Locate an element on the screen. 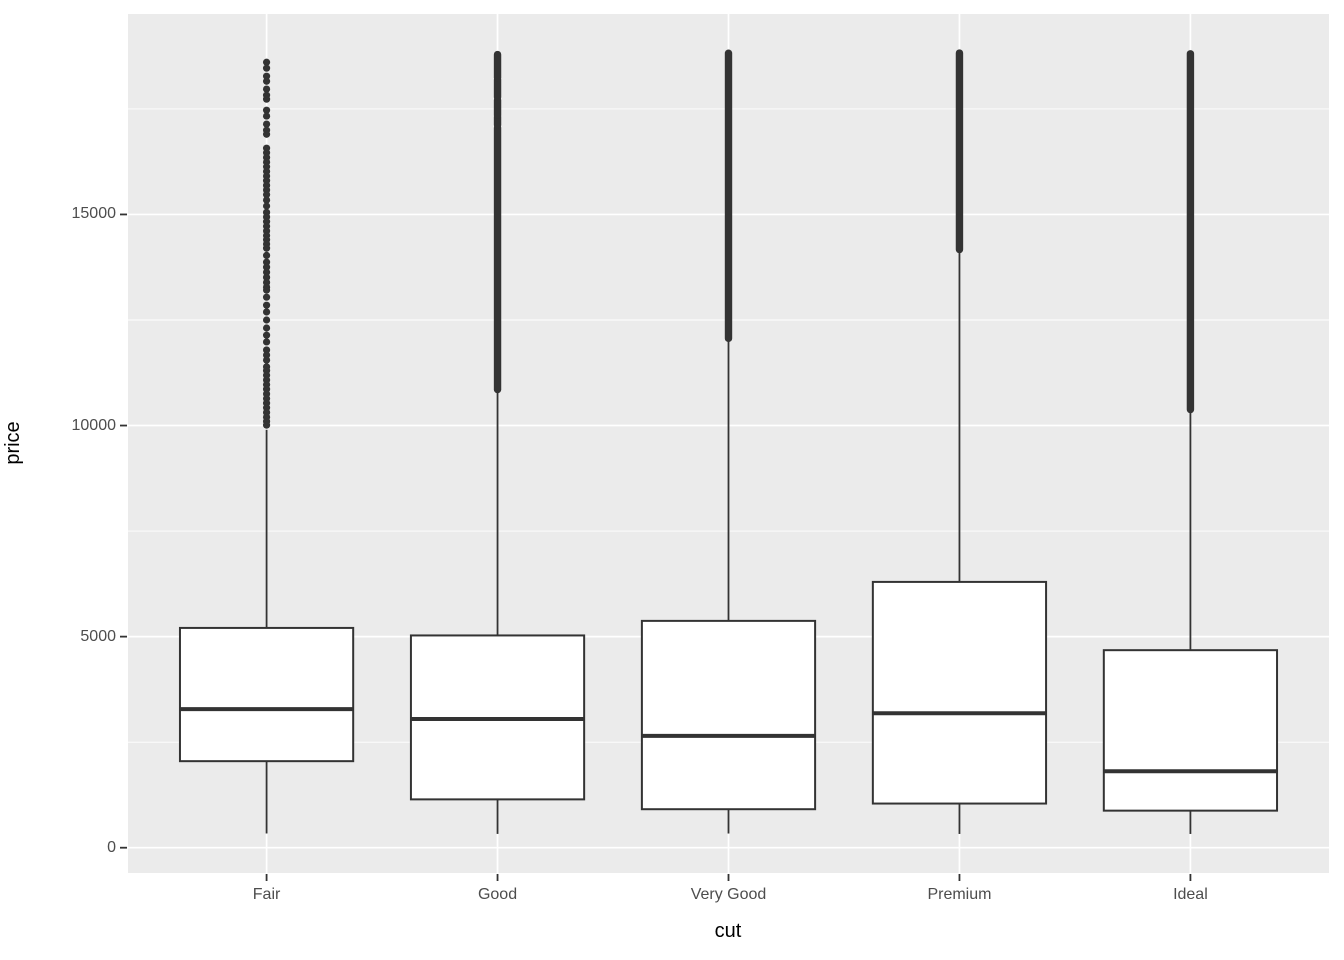  box-ideal is located at coordinates (1190, 730).